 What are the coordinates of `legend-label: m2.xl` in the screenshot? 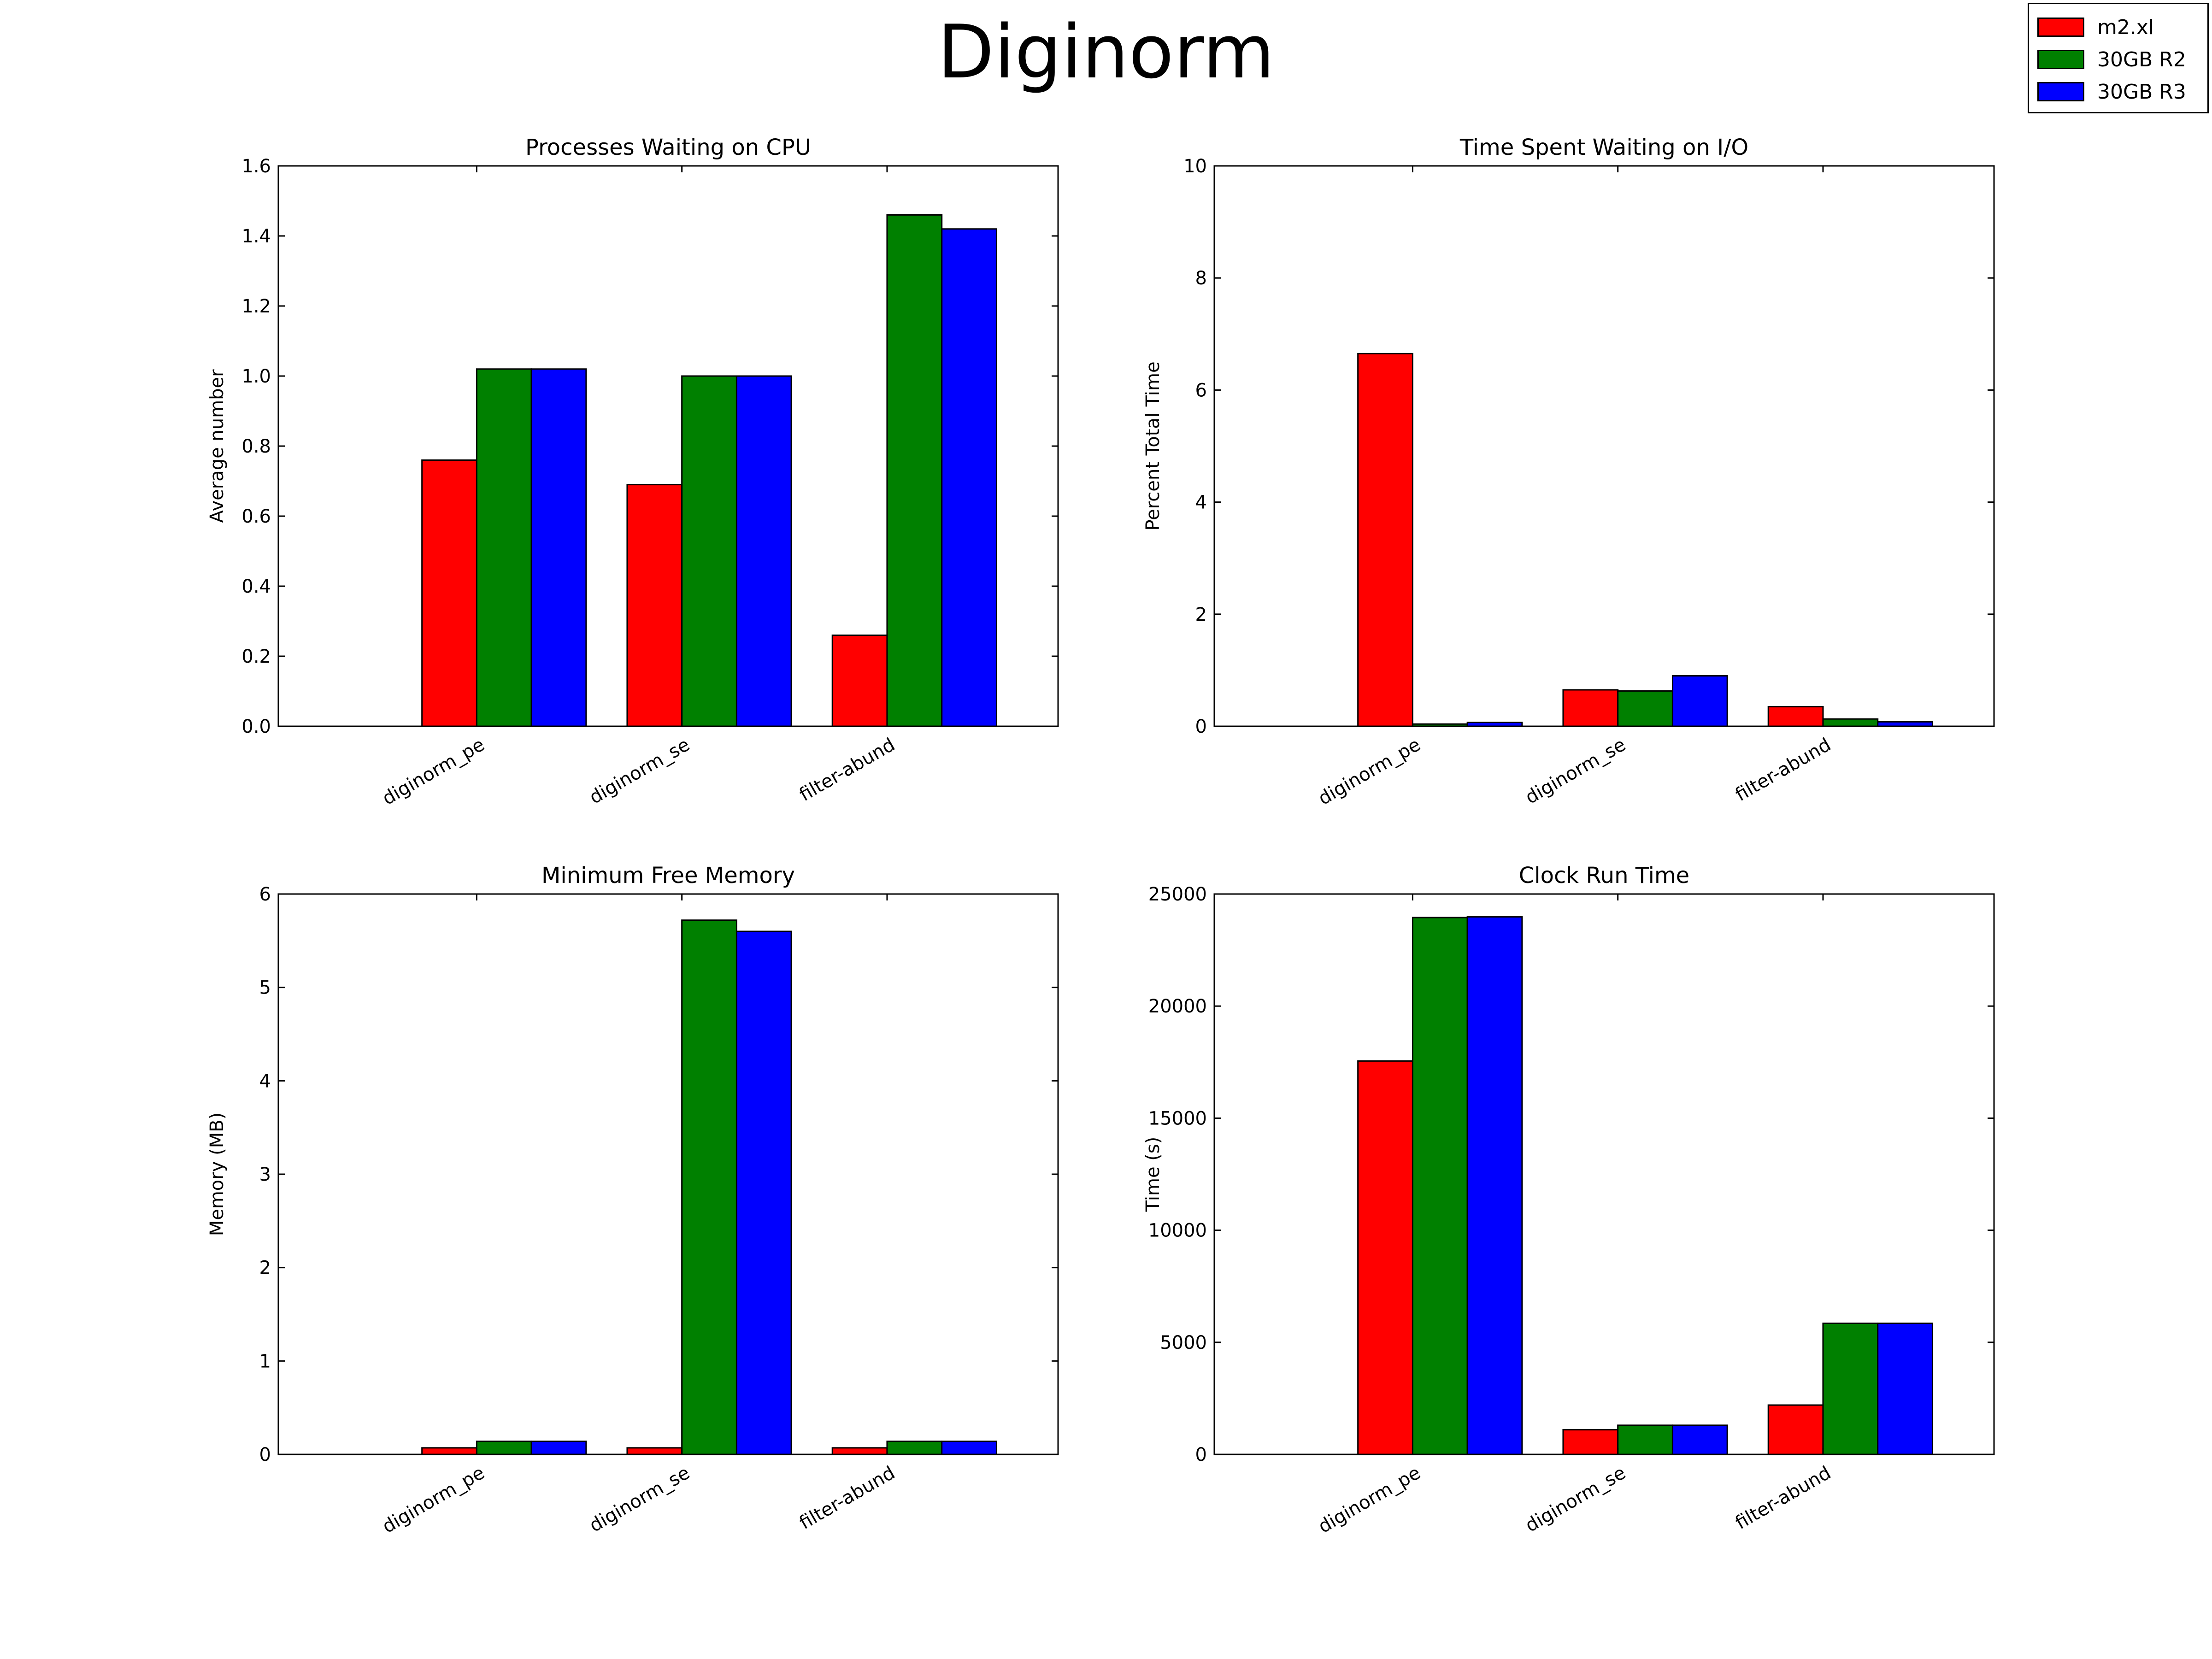 It's located at (2125, 27).